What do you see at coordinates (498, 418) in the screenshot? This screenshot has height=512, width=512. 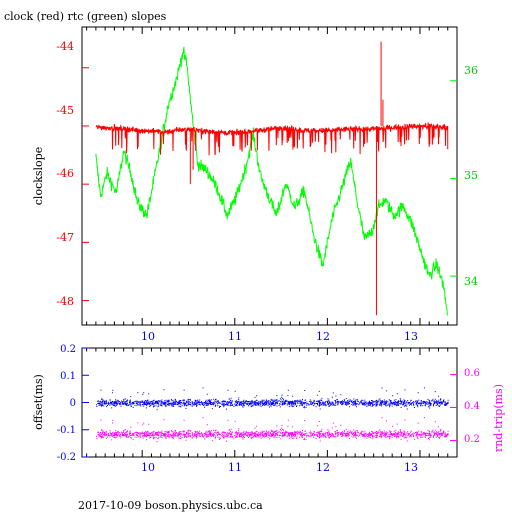 I see `bottom-y2-axis-label: rnd-trip(ms)` at bounding box center [498, 418].